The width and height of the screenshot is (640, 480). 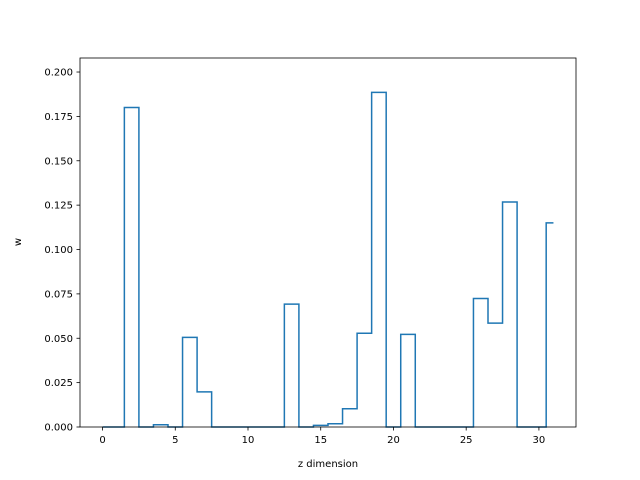 I want to click on x-tick-label: 15, so click(x=320, y=440).